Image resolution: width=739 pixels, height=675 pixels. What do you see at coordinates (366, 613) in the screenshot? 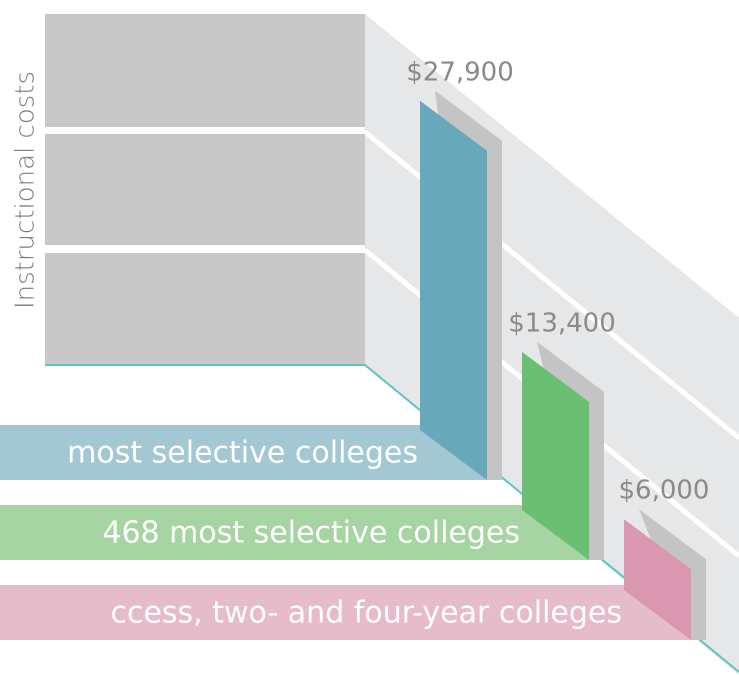
I see `category-label: ccess, two- and four-year colleges` at bounding box center [366, 613].